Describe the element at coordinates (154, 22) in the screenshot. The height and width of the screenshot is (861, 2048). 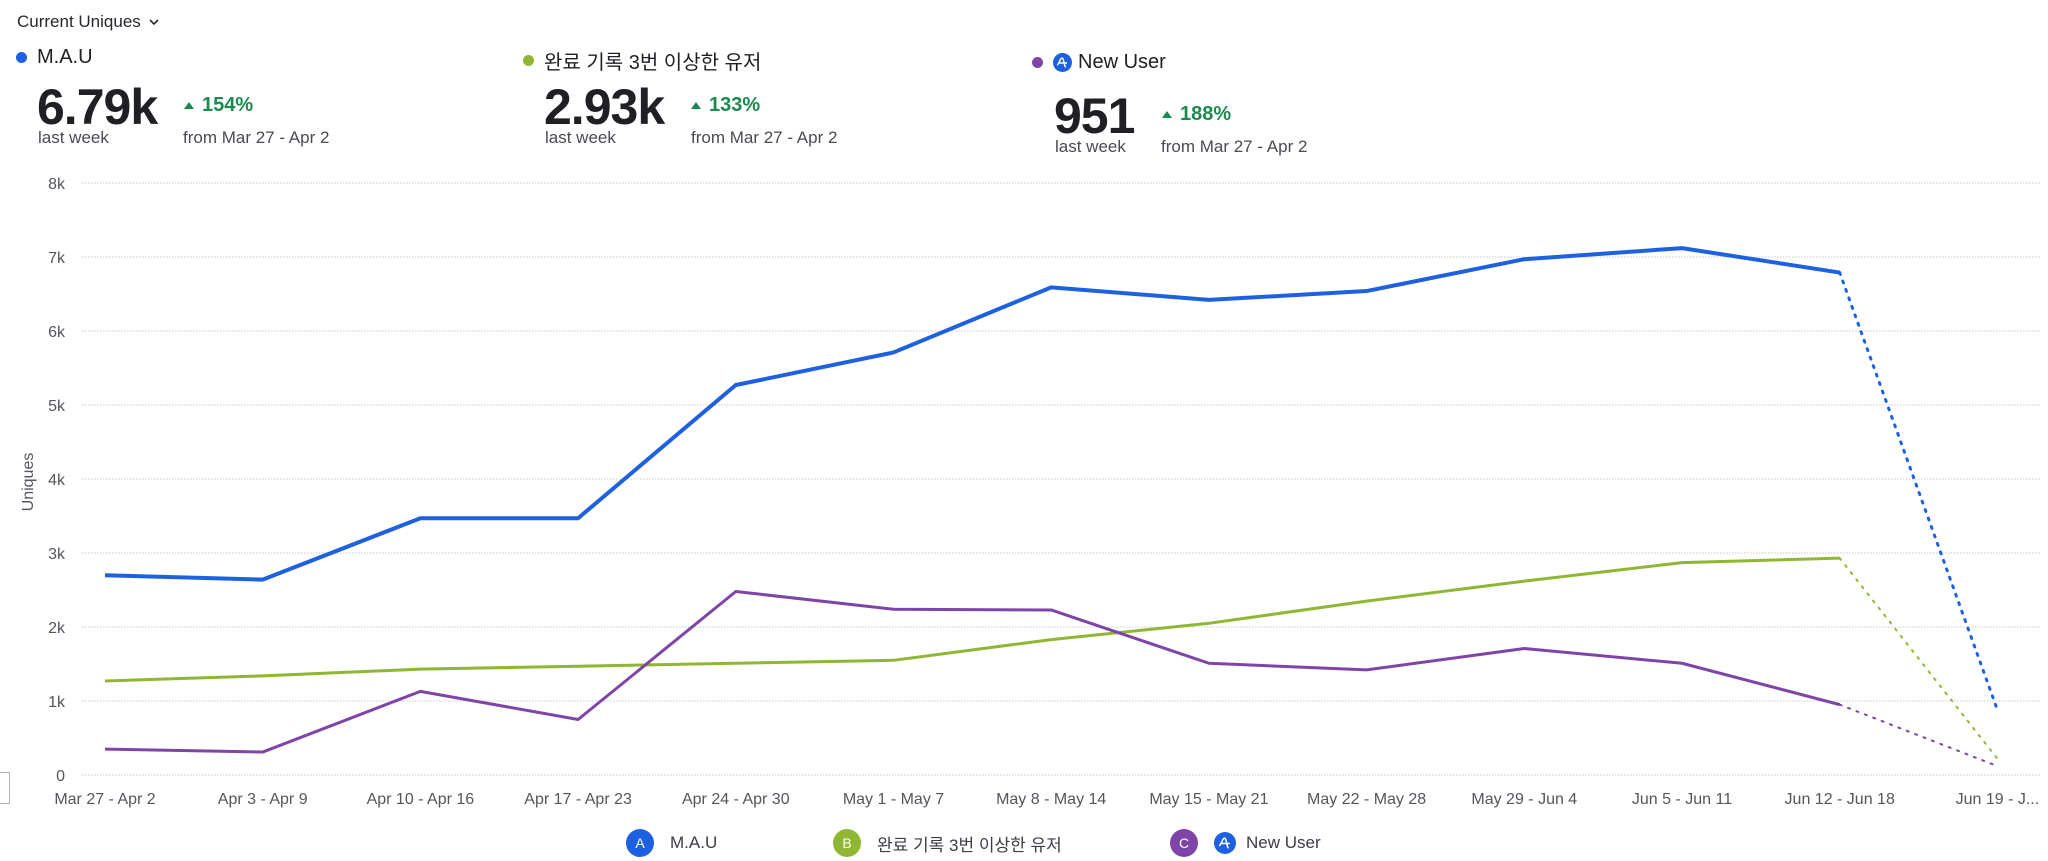
I see `chevron-down-icon` at that location.